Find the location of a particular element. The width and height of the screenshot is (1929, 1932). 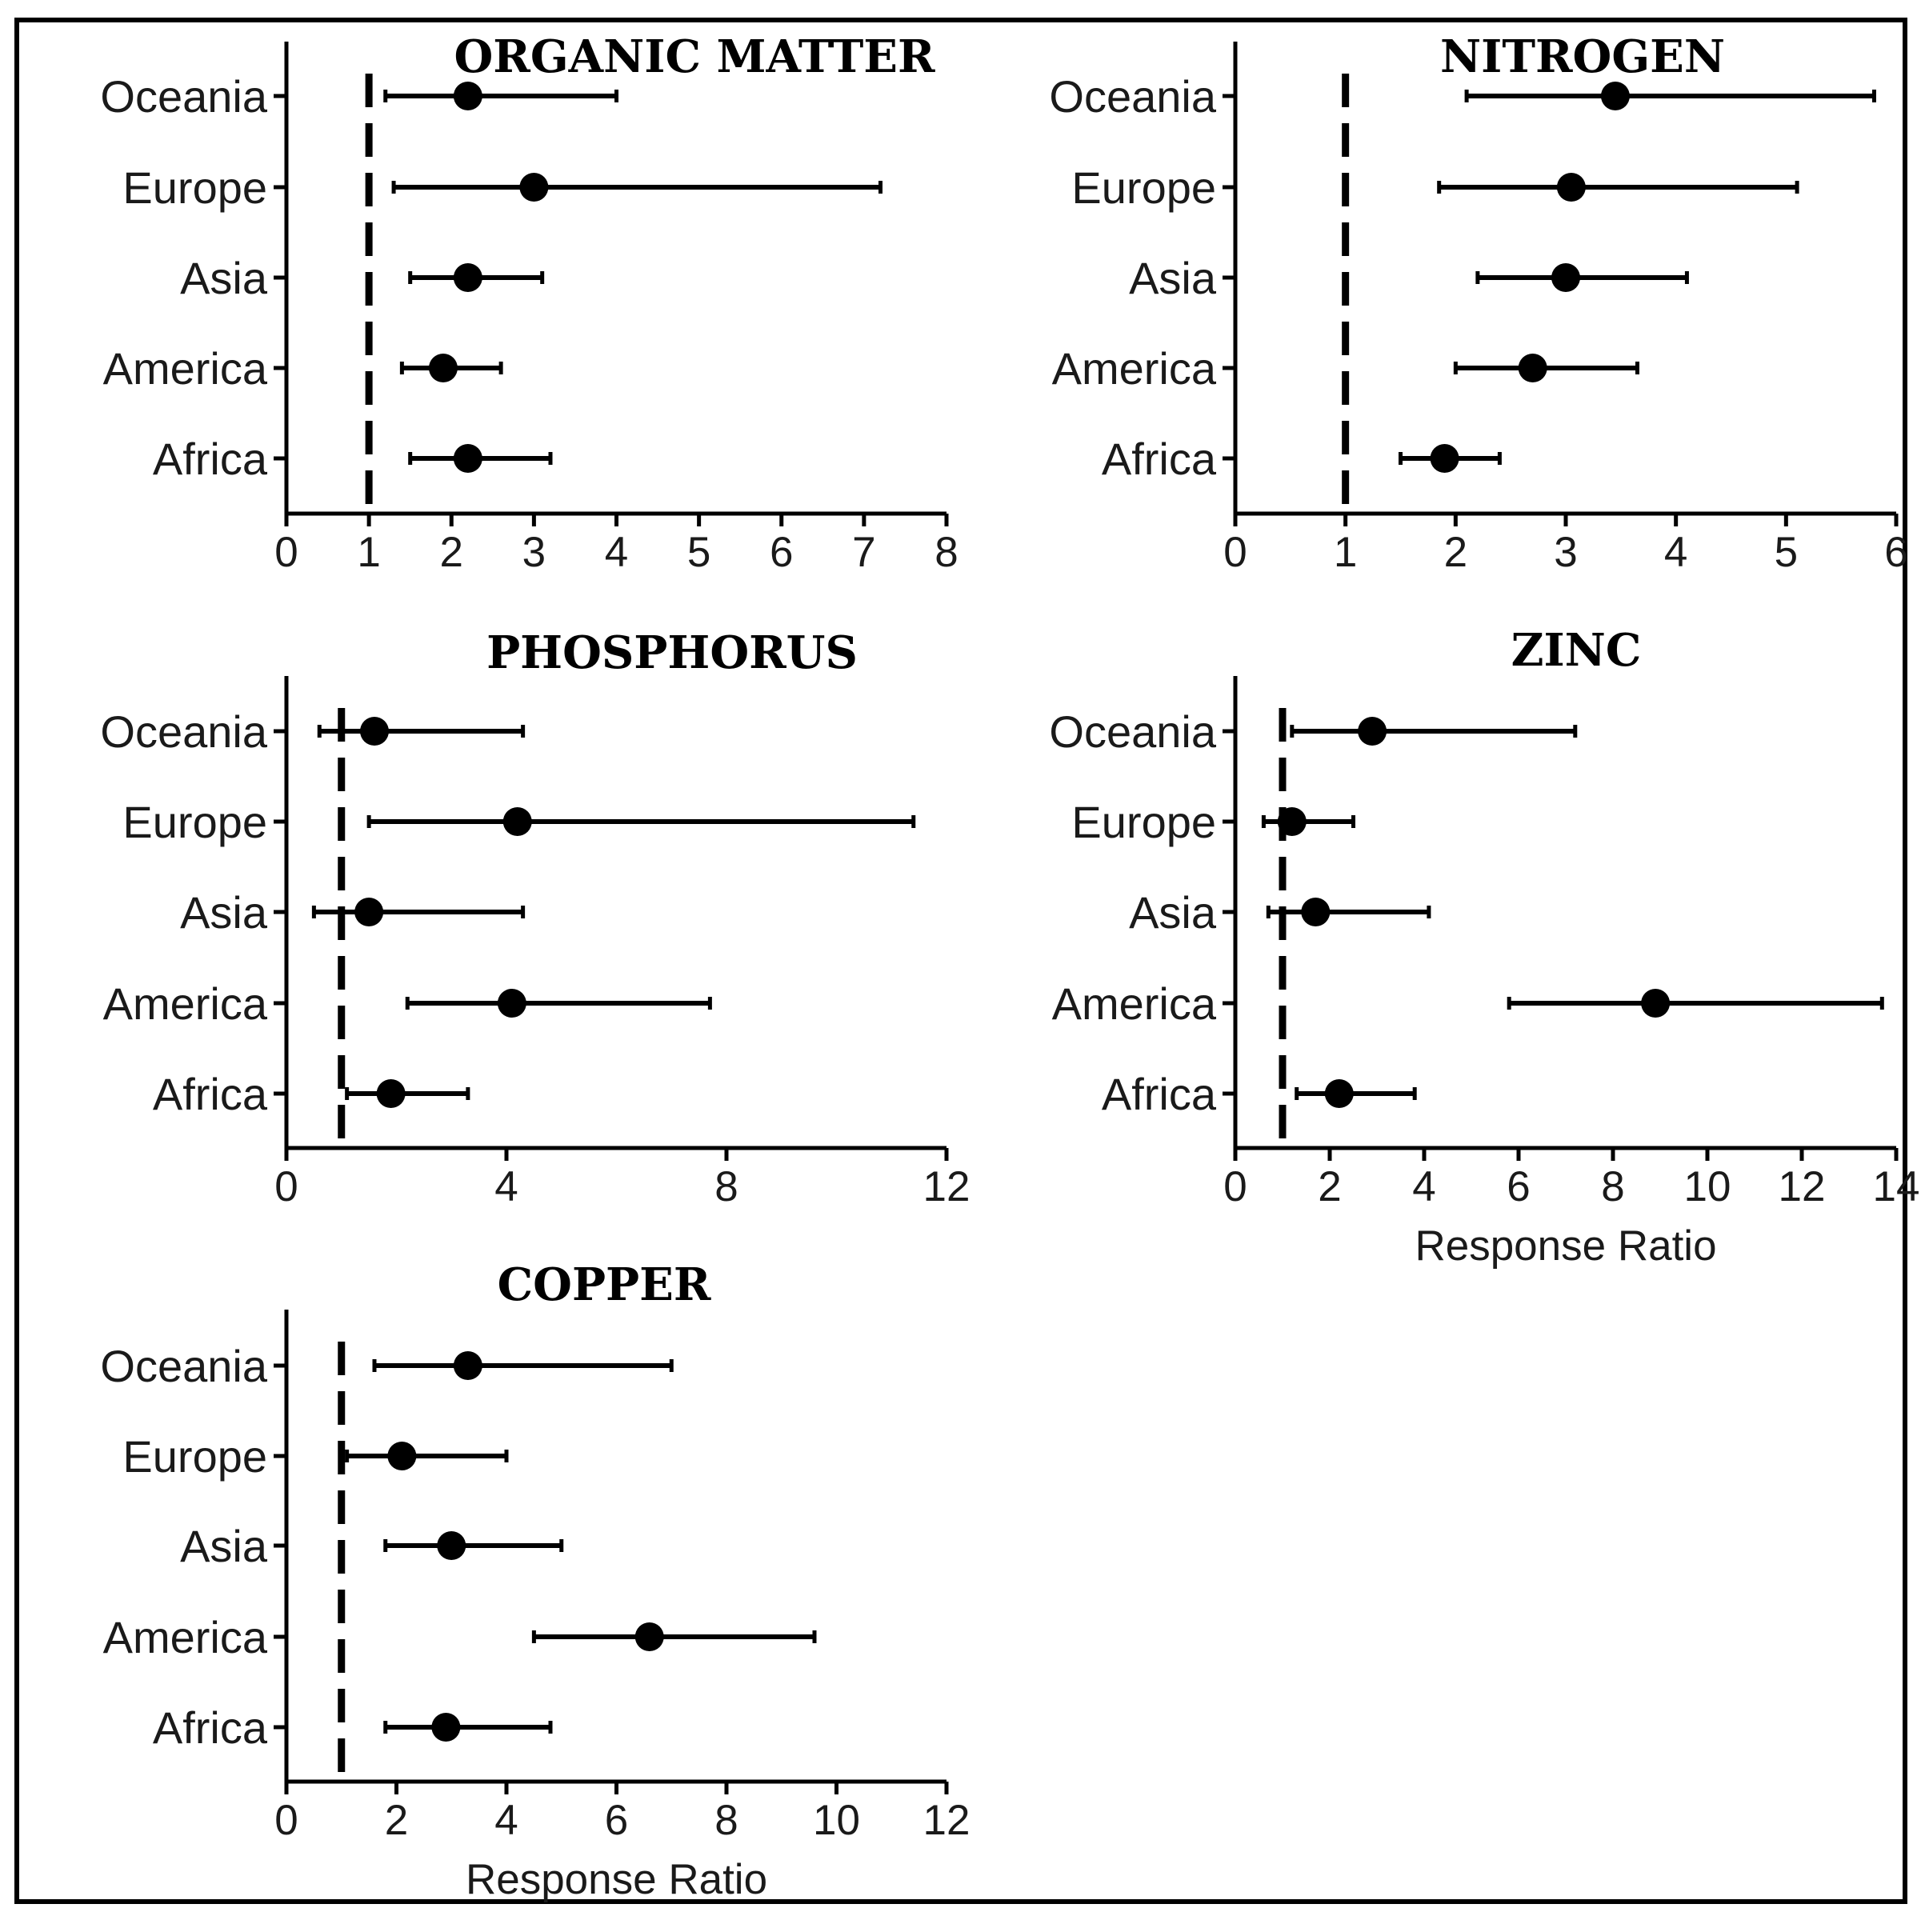

x-tick-label: 7 is located at coordinates (863, 552).